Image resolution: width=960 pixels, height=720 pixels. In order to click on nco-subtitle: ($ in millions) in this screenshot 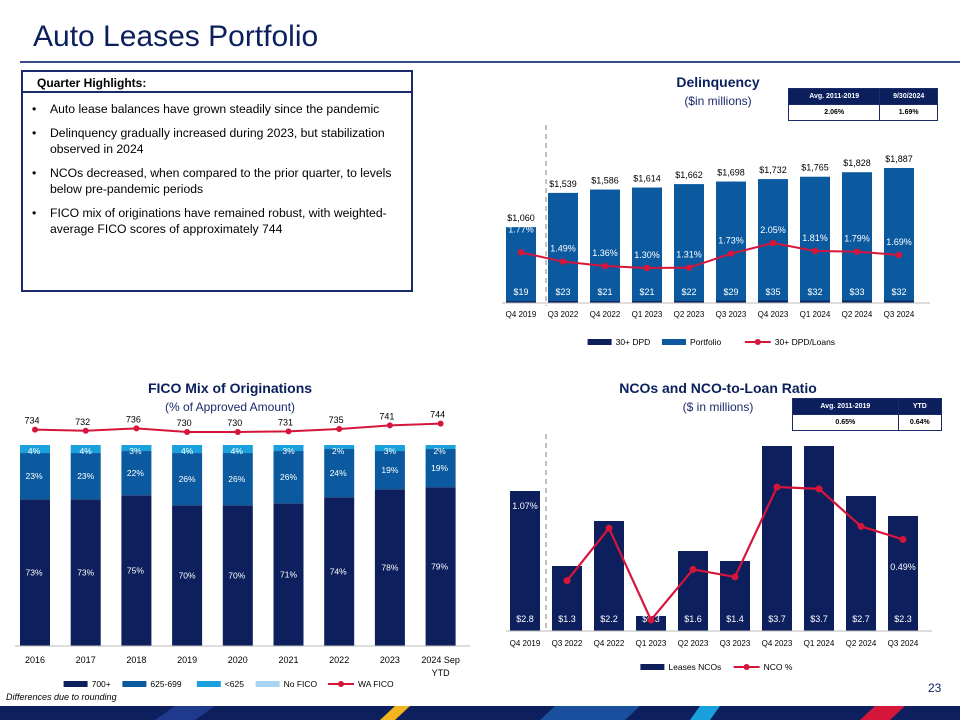, I will do `click(718, 407)`.